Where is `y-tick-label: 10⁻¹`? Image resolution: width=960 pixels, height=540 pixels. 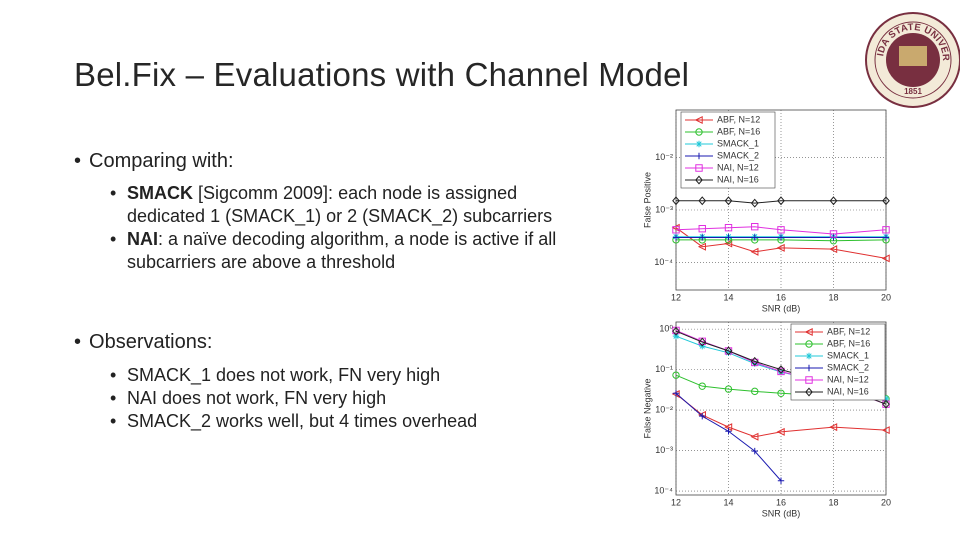 y-tick-label: 10⁻¹ is located at coordinates (664, 369).